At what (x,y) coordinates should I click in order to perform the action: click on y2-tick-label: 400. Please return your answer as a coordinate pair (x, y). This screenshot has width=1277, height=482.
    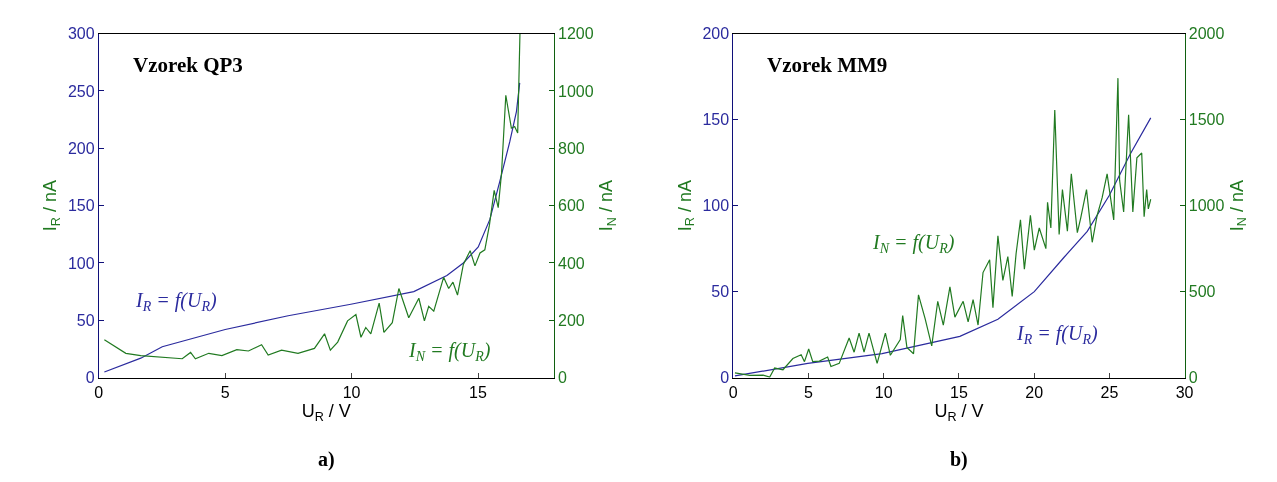
    Looking at the image, I should click on (571, 263).